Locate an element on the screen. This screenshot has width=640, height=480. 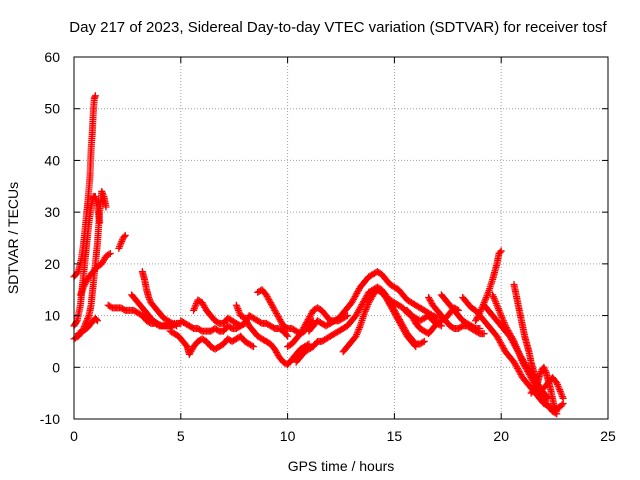
x-tick-label: 25 is located at coordinates (608, 436).